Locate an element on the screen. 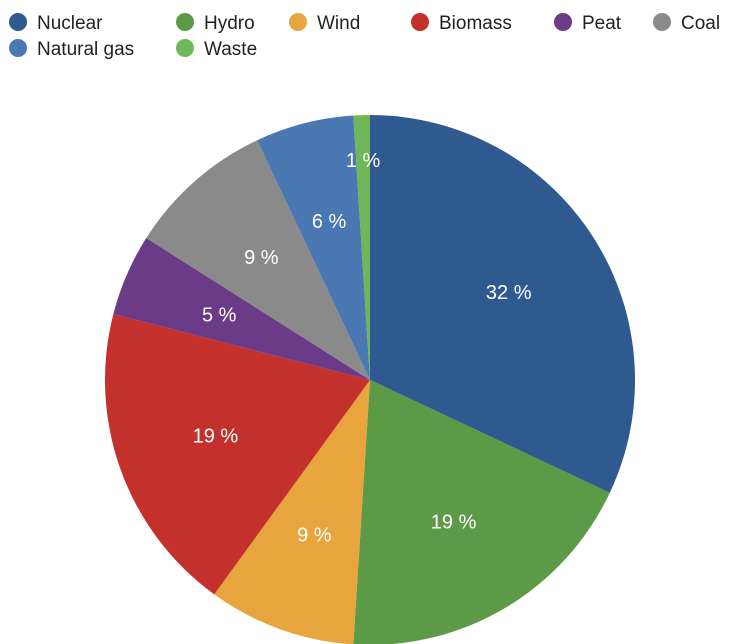  legend-item: Biomass is located at coordinates (461, 23).